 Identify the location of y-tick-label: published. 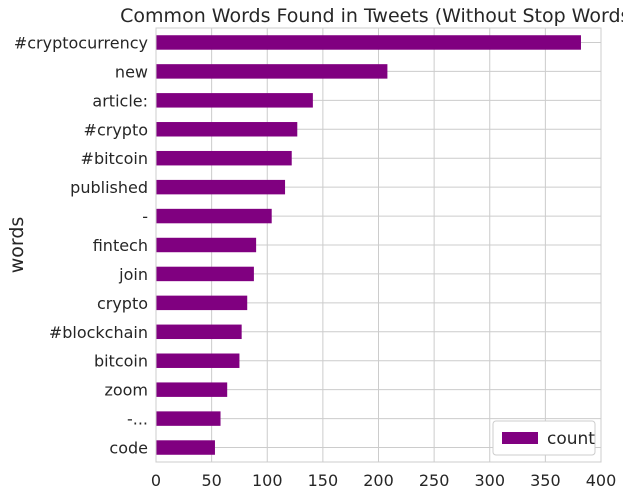
(109, 187).